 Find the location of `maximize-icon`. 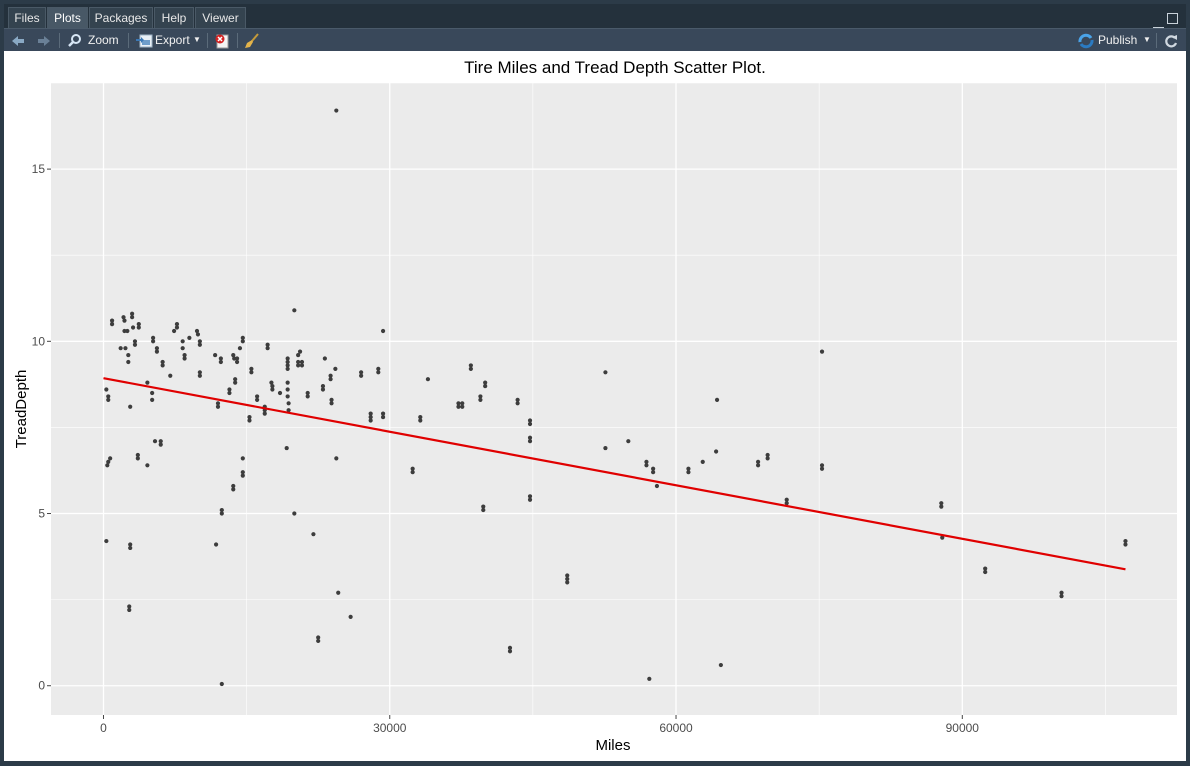

maximize-icon is located at coordinates (1172, 18).